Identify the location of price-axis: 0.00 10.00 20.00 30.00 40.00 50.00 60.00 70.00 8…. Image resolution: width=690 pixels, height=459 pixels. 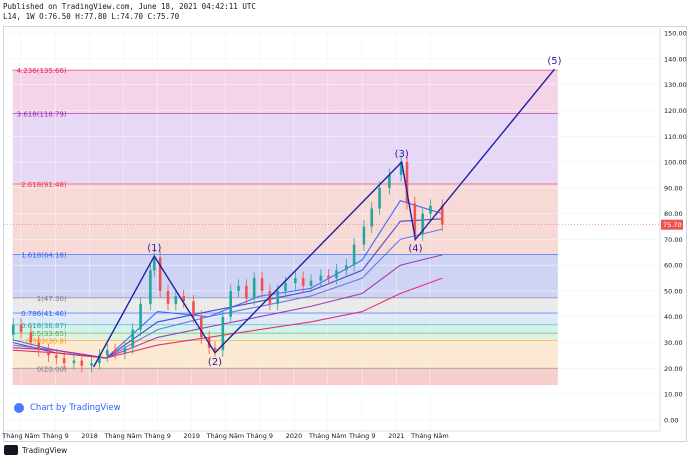
(673, 229).